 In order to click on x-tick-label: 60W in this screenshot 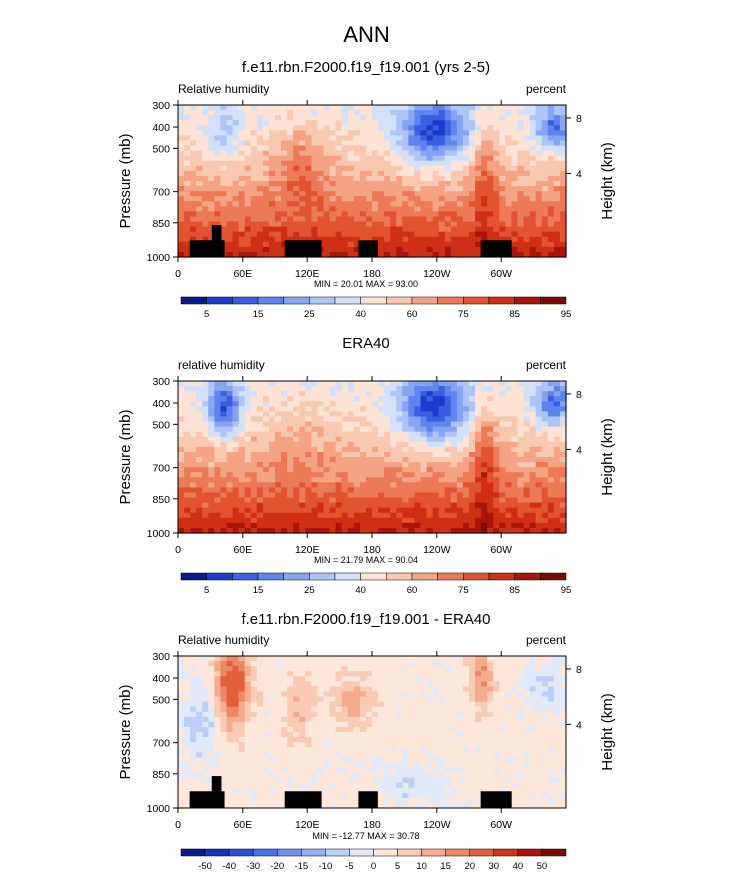, I will do `click(501, 550)`.